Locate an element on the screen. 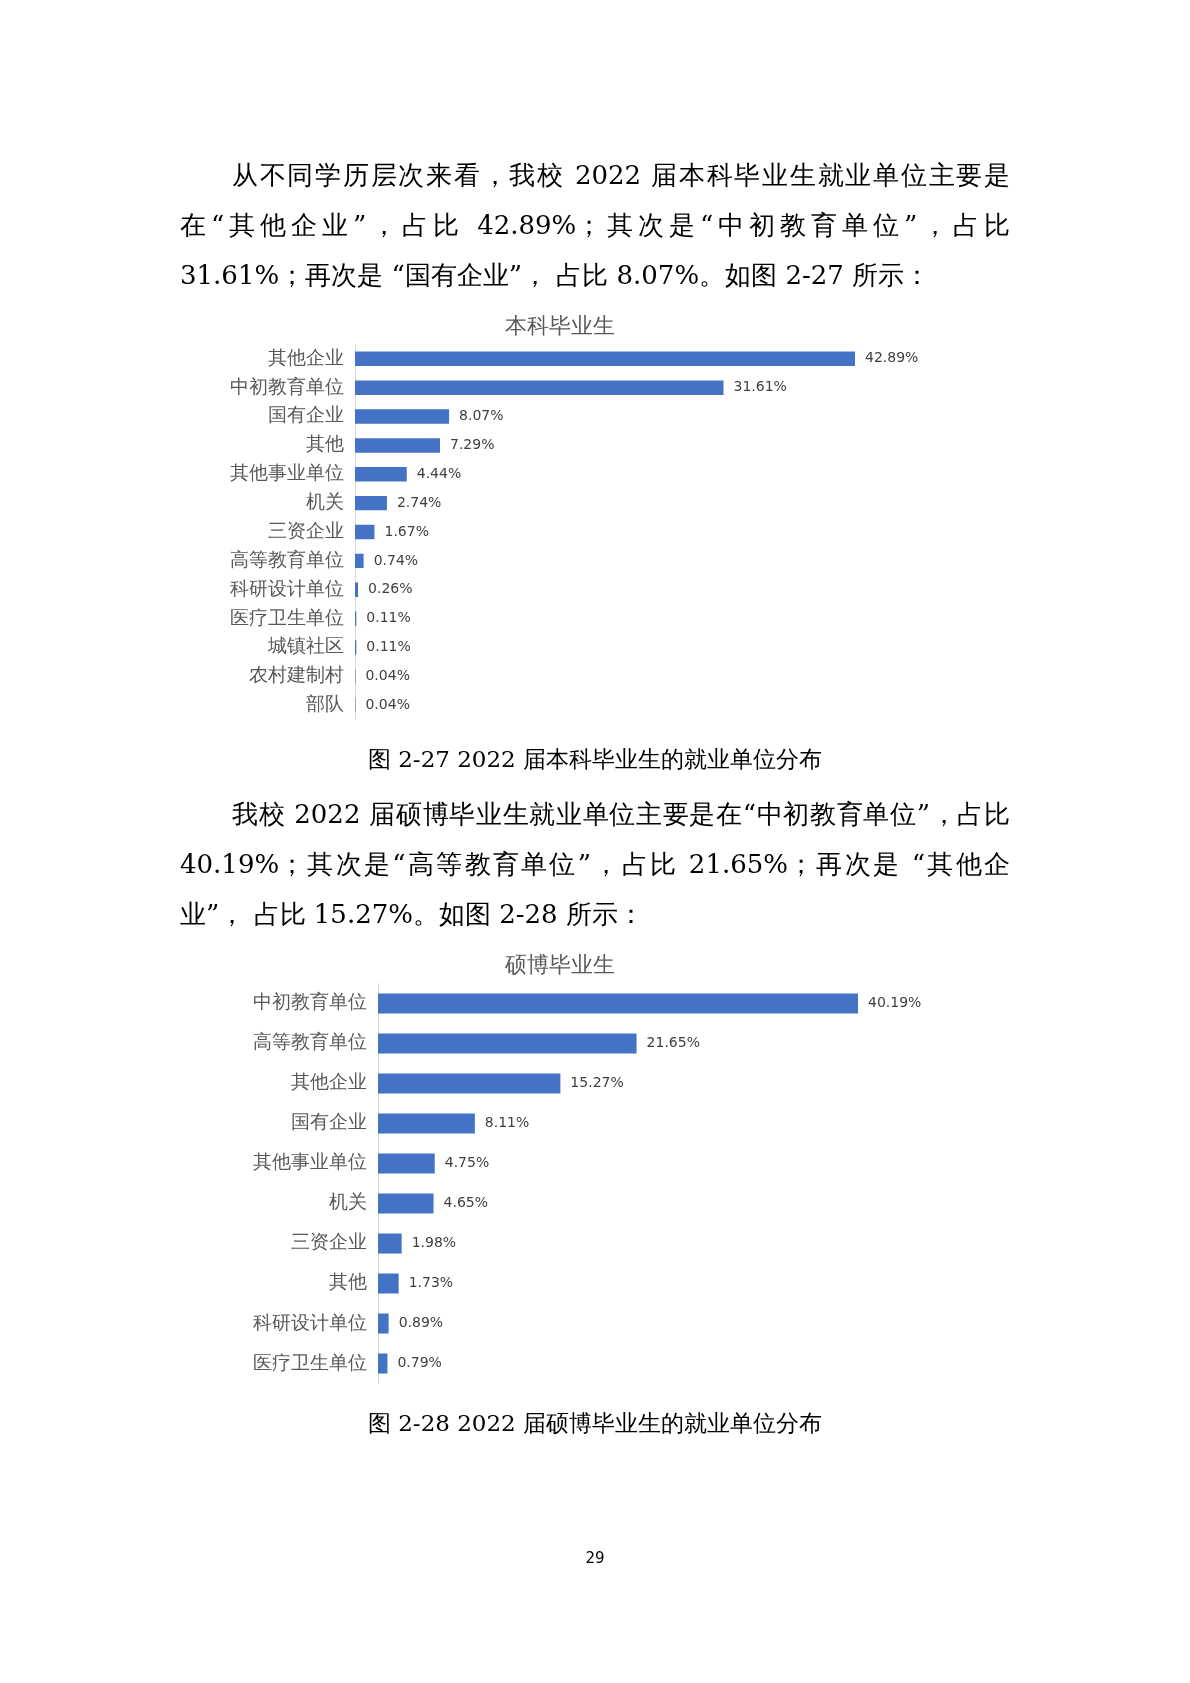 This screenshot has width=1190, height=1683. y-tick-label: 部队 is located at coordinates (325, 703).